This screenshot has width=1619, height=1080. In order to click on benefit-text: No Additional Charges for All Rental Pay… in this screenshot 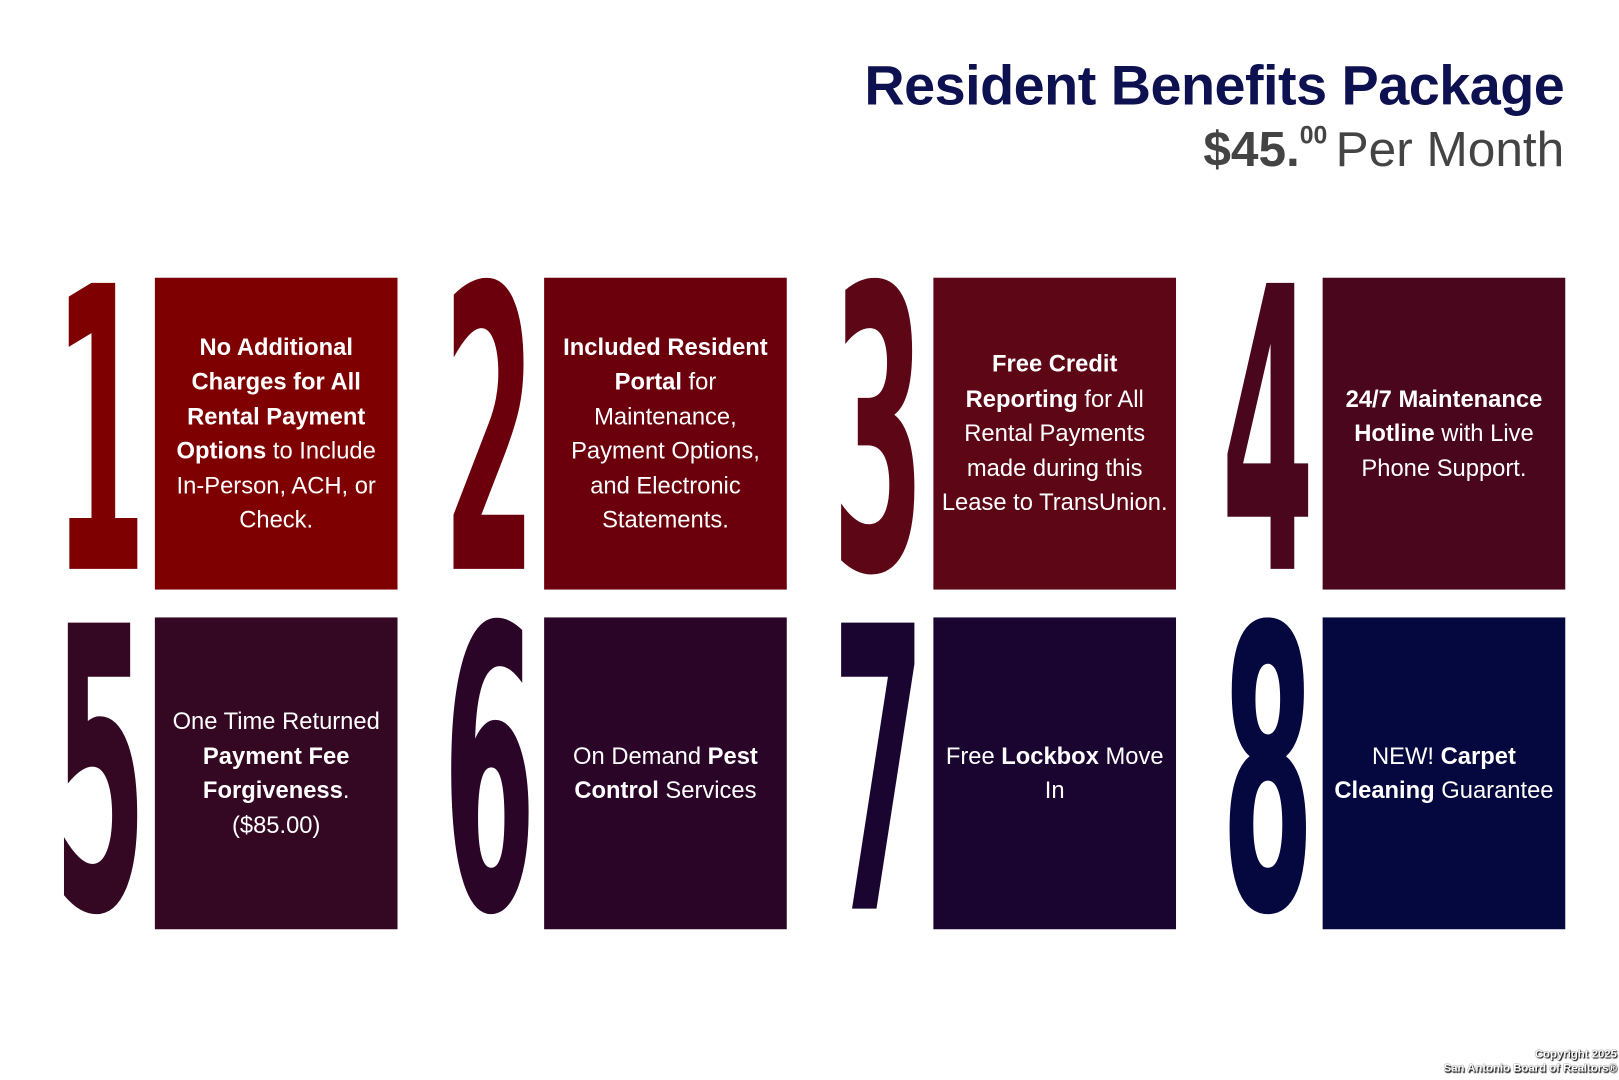, I will do `click(276, 434)`.